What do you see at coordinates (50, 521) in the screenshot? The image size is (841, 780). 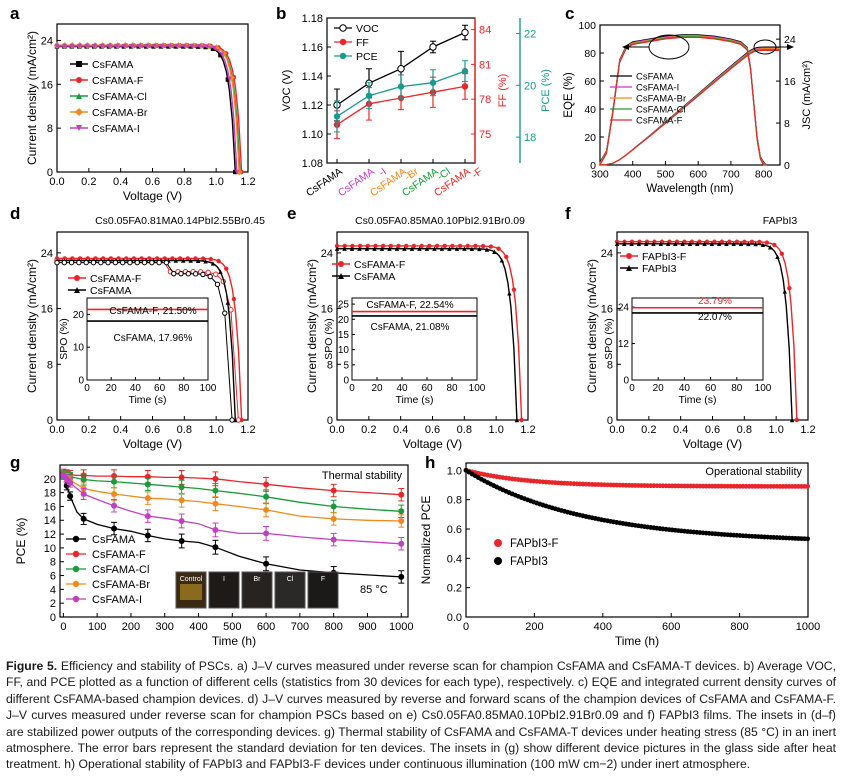 I see `y-tick-label: 14` at bounding box center [50, 521].